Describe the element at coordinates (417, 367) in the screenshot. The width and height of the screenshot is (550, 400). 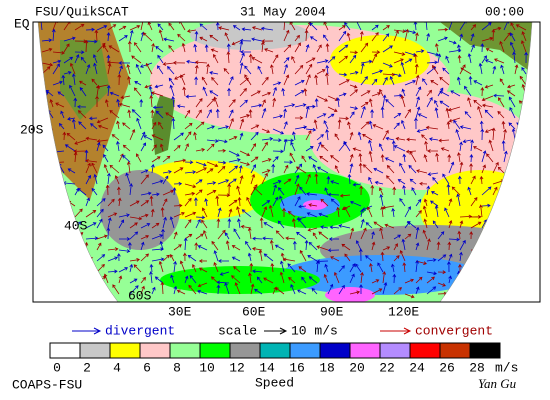
I see `colorbar-tick: 24` at that location.